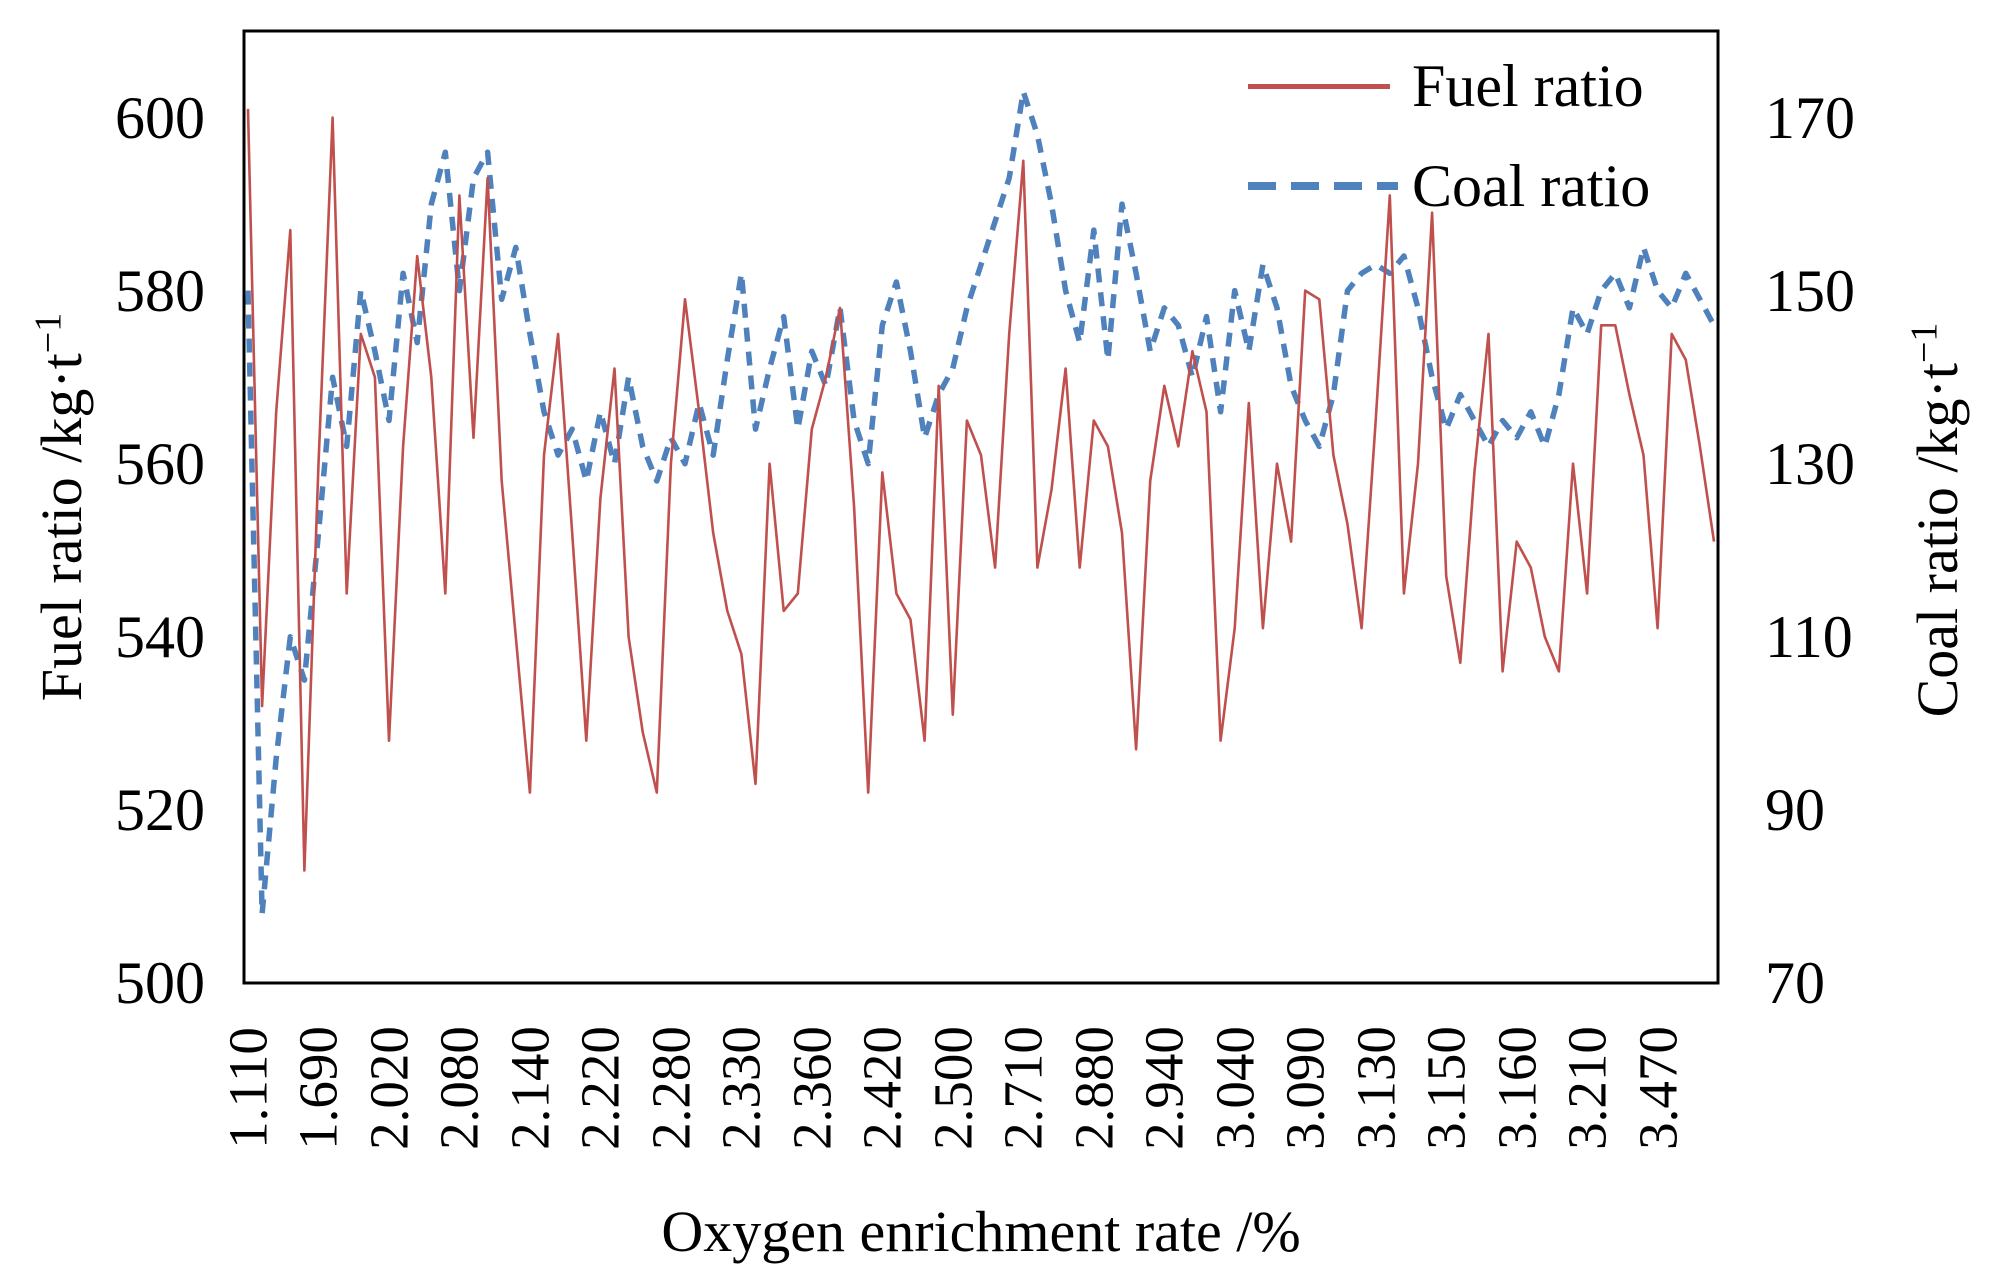 This screenshot has width=1989, height=1285. I want to click on x-axis-tick-label: 1.110, so click(248, 1088).